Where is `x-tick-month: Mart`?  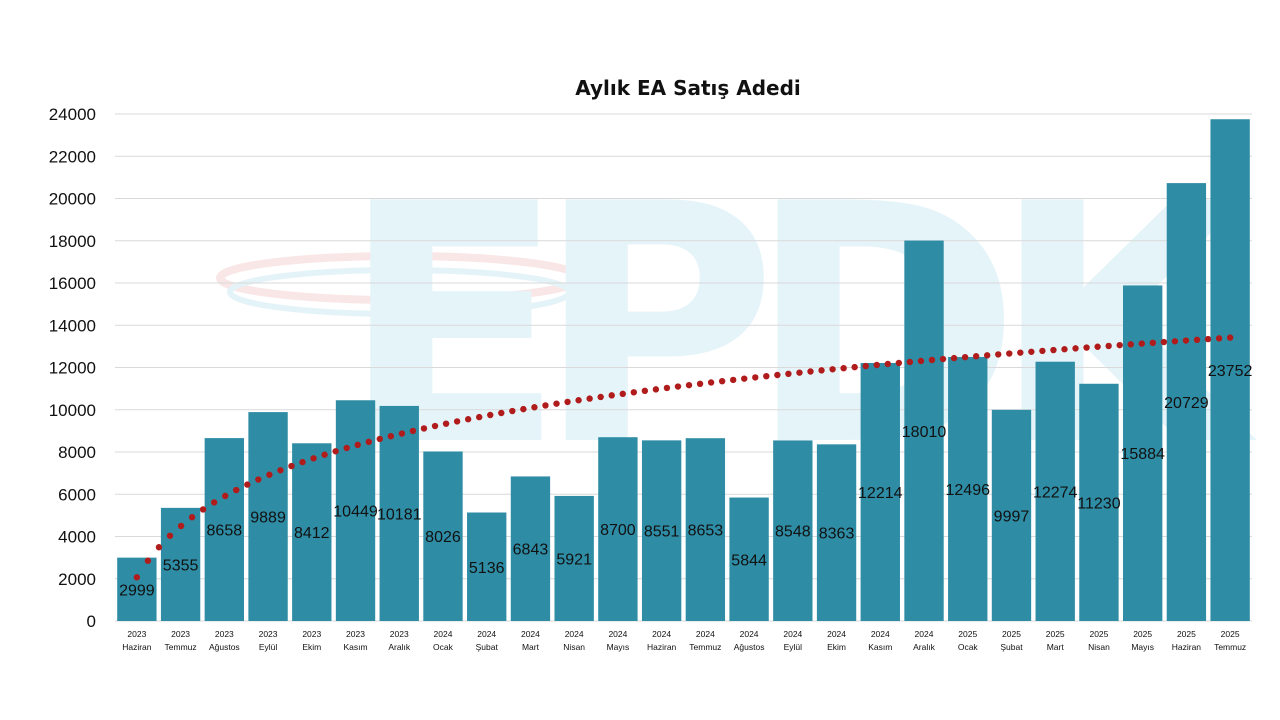
x-tick-month: Mart is located at coordinates (531, 647).